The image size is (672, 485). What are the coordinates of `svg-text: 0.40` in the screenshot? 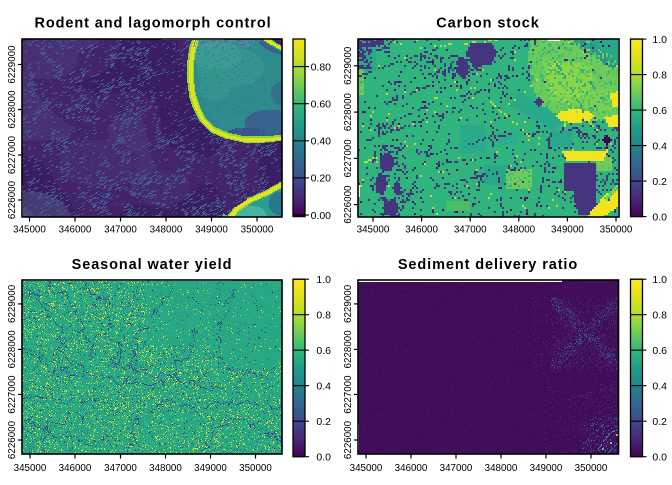 It's located at (321, 142).